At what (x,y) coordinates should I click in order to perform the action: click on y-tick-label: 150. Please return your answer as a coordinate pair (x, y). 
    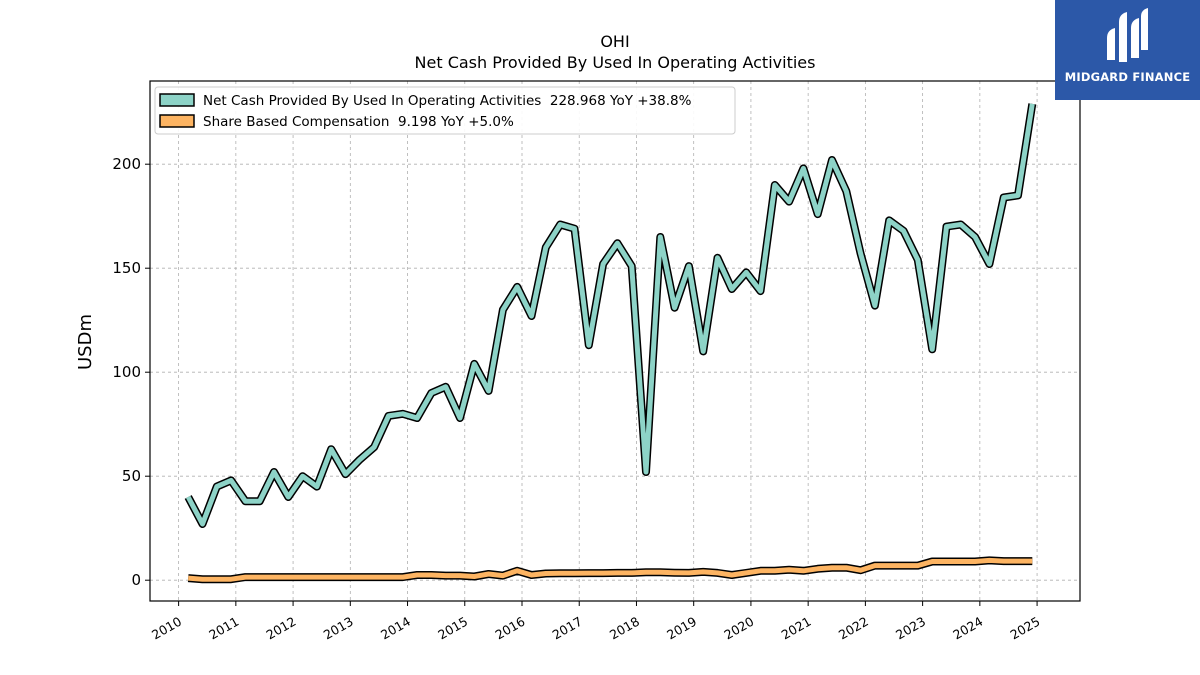
    Looking at the image, I should click on (126, 268).